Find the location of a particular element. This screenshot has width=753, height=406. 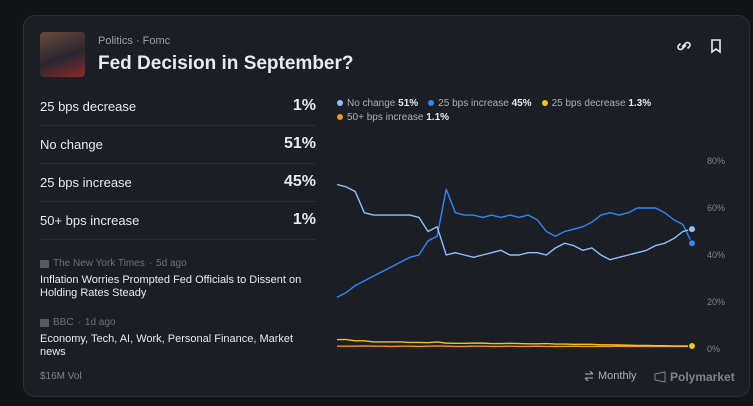

swap-icon is located at coordinates (589, 376).